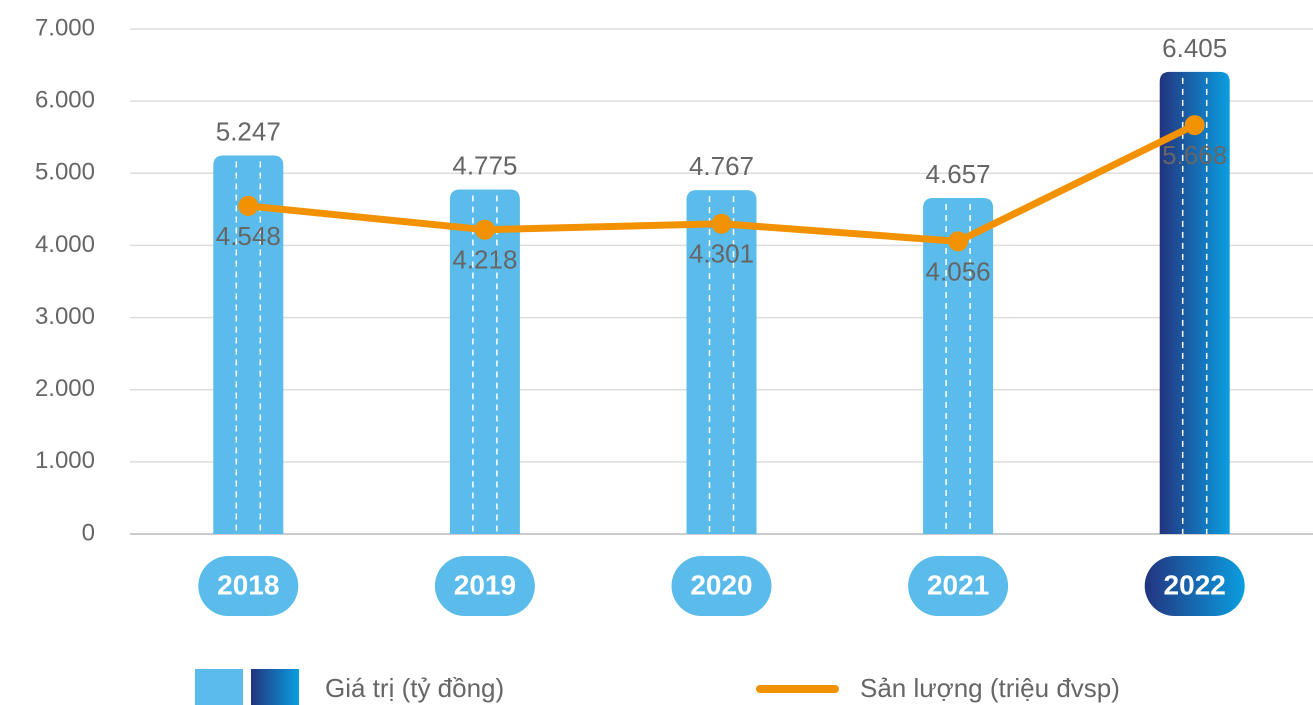  I want to click on y-tick-label: 3.000, so click(65, 316).